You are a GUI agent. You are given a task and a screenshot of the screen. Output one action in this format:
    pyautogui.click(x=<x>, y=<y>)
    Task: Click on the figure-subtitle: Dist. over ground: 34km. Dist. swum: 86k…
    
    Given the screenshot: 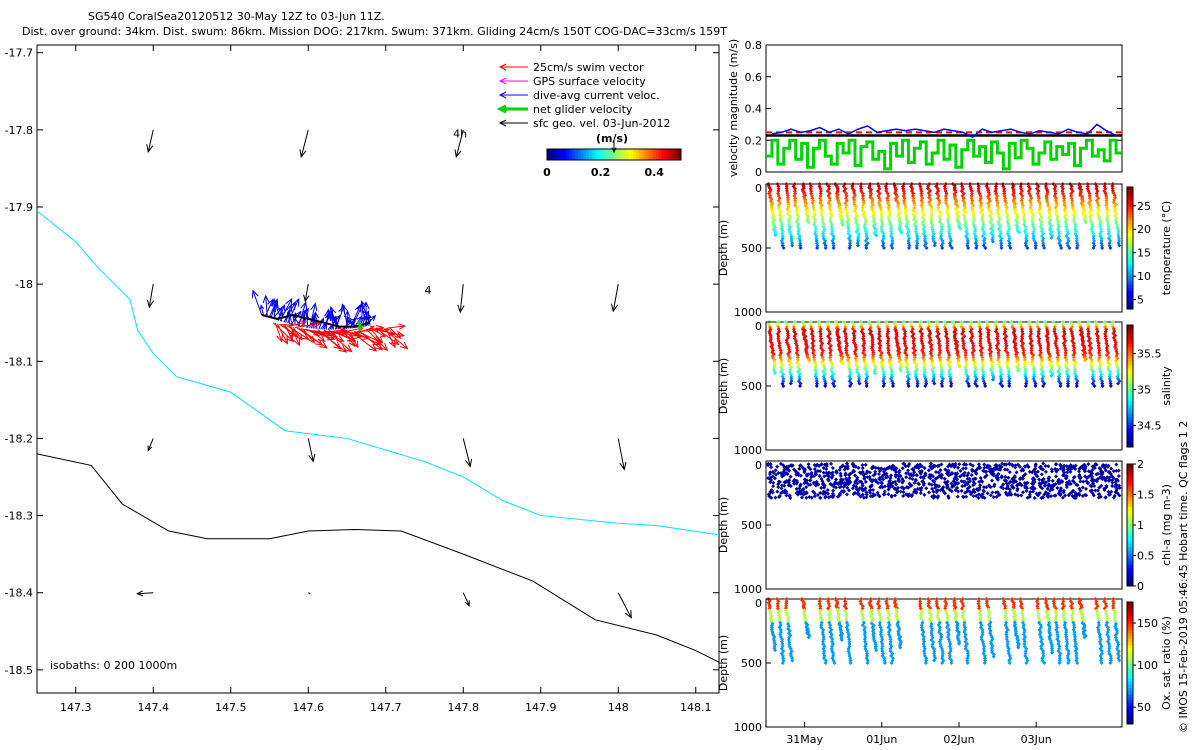 What is the action you would take?
    pyautogui.click(x=374, y=31)
    